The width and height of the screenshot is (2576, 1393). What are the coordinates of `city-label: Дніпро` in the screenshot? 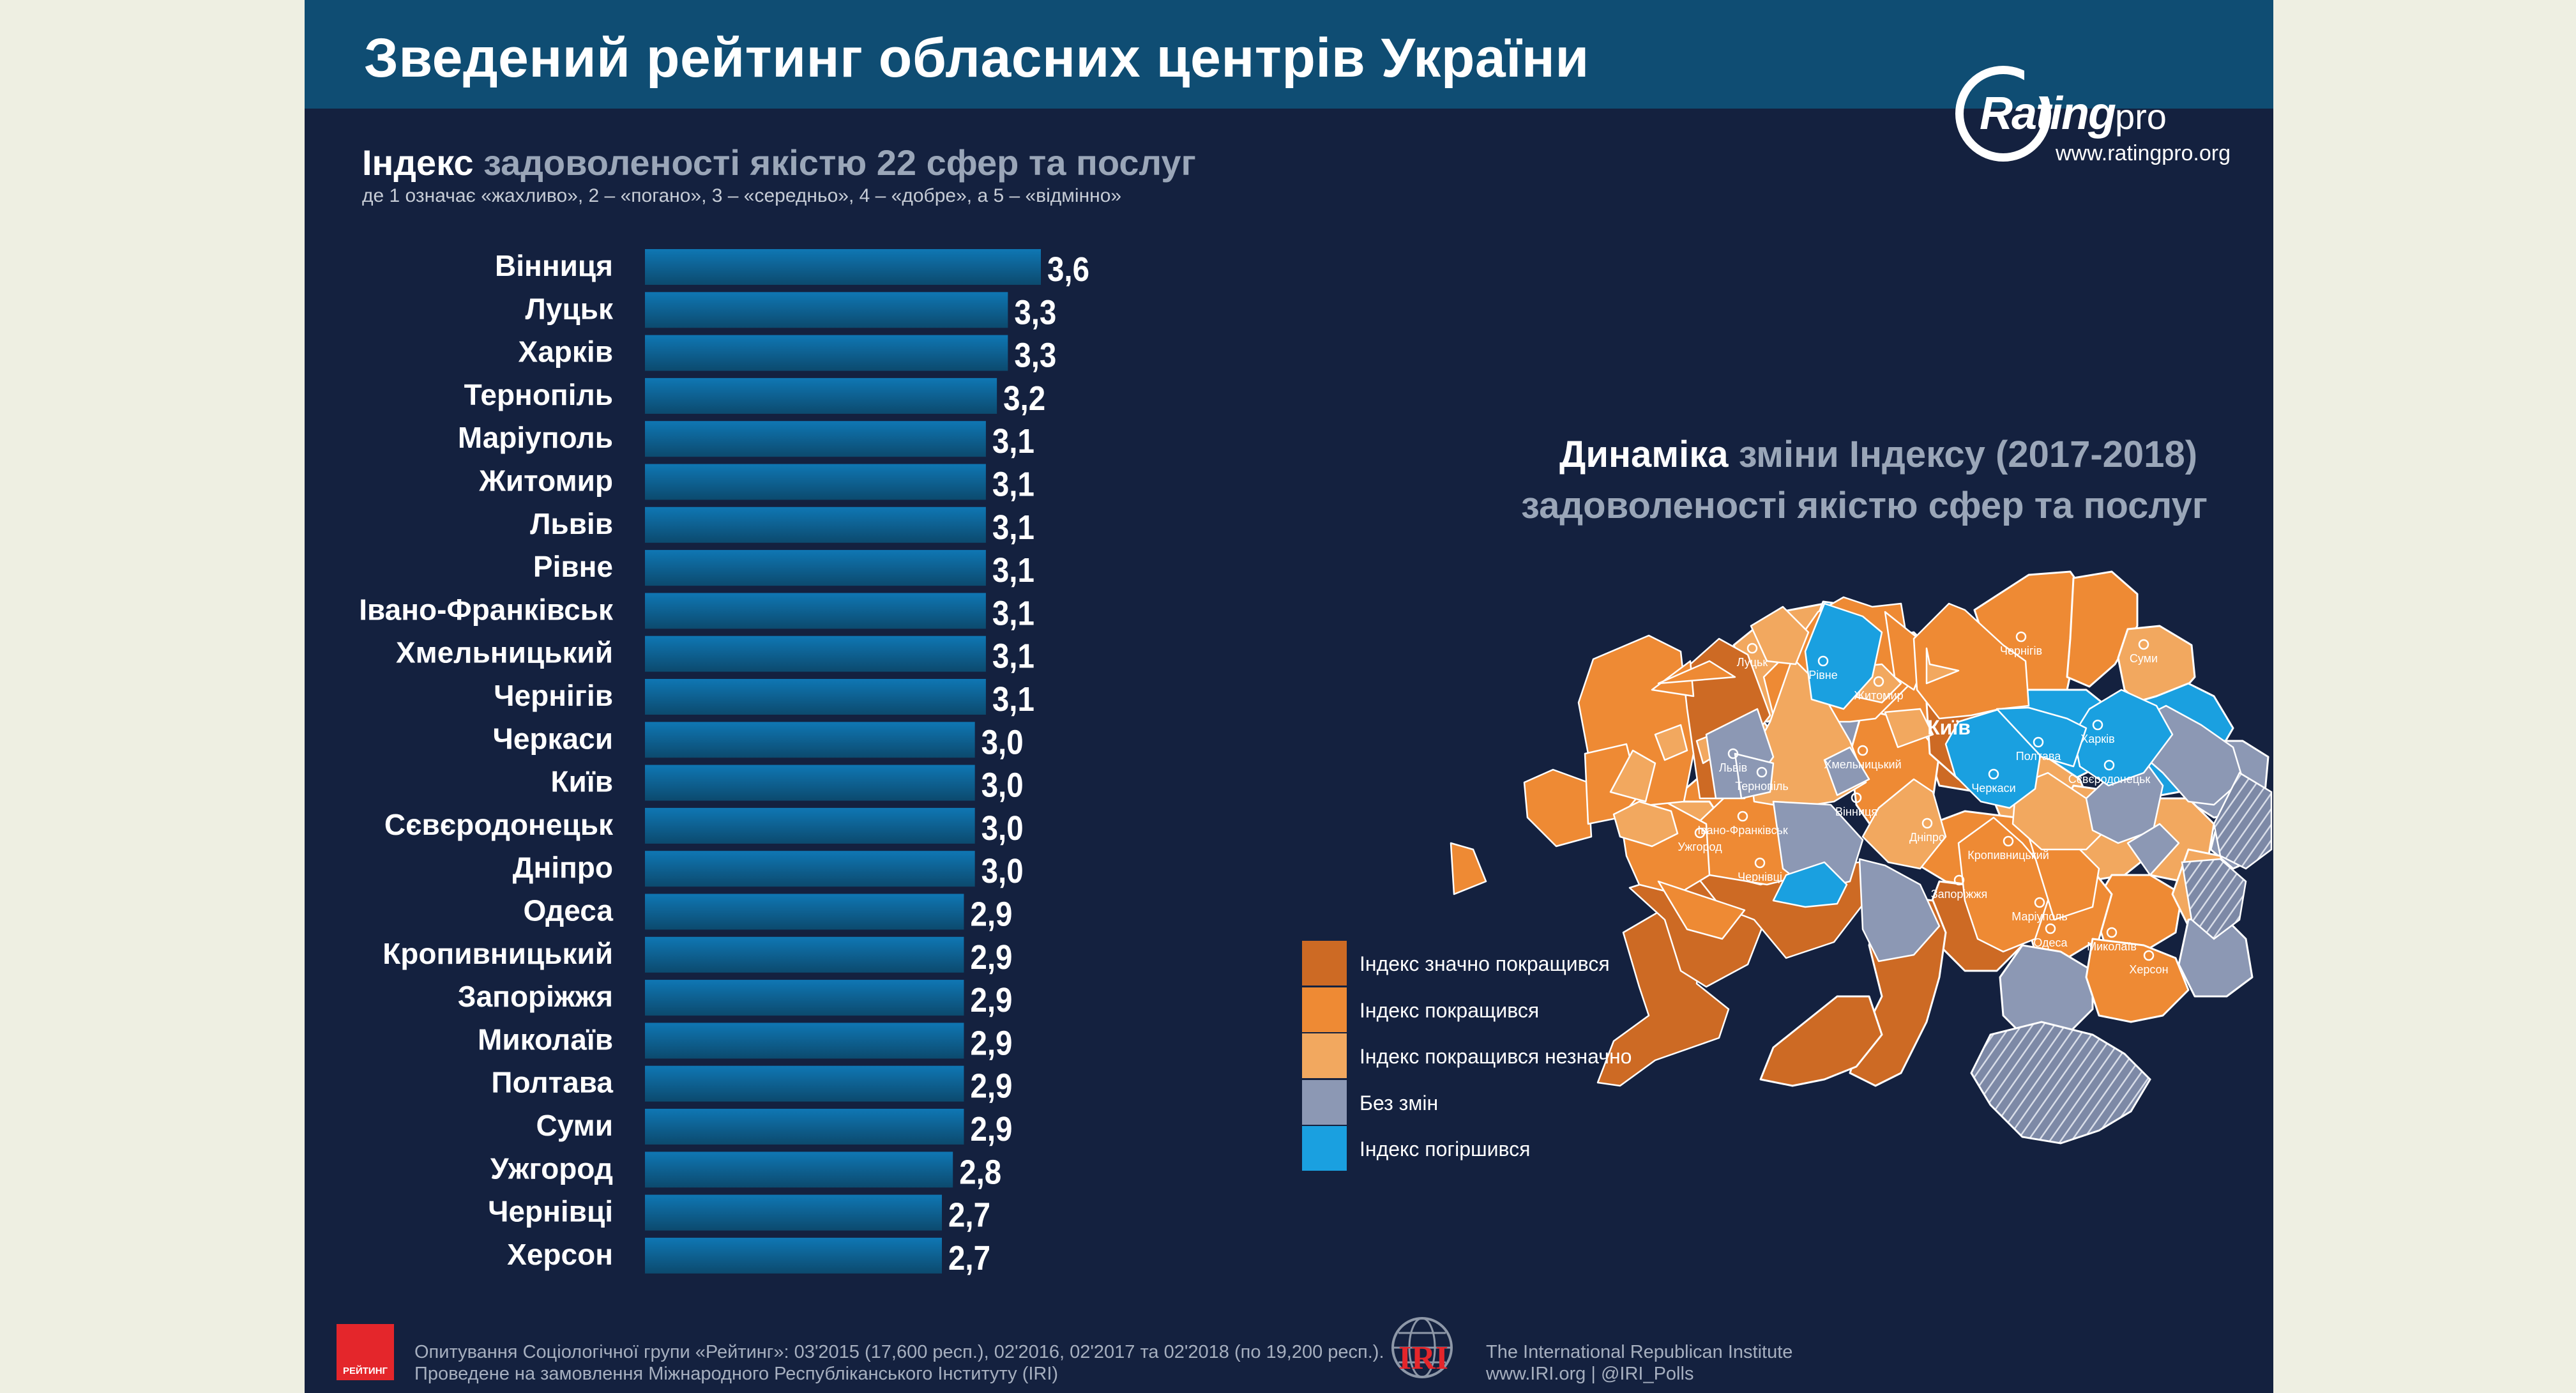 It's located at (1927, 837).